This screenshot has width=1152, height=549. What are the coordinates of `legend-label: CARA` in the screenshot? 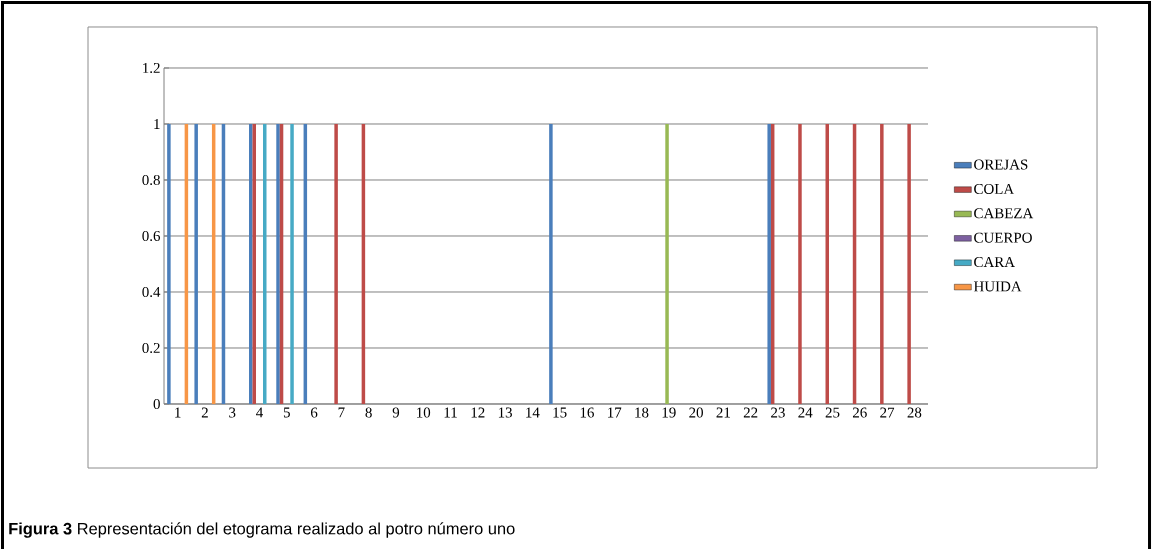 It's located at (994, 262).